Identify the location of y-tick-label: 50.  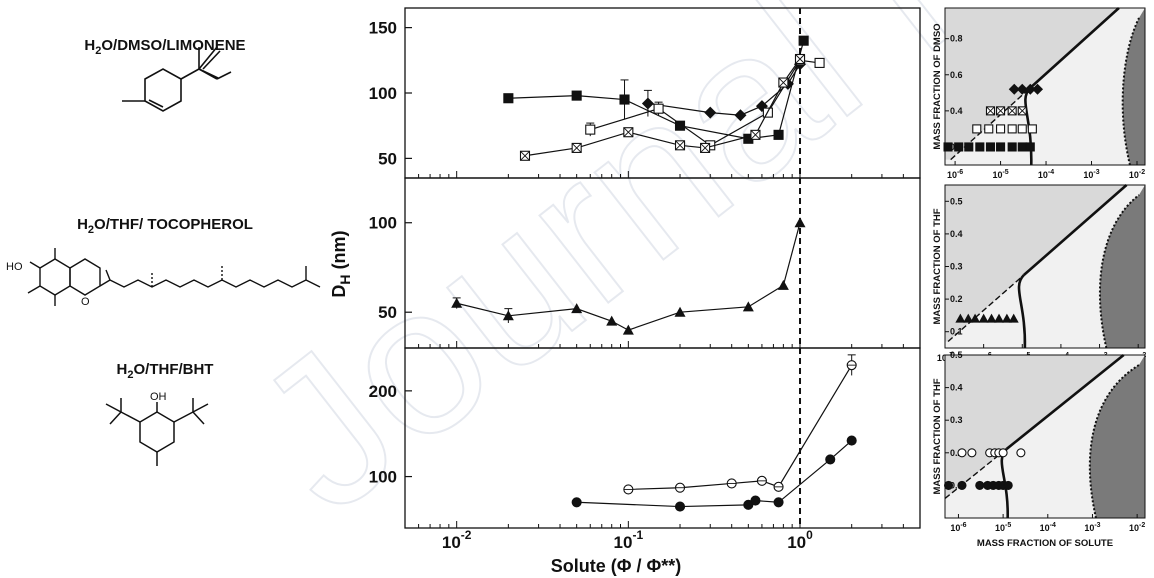
(387, 312).